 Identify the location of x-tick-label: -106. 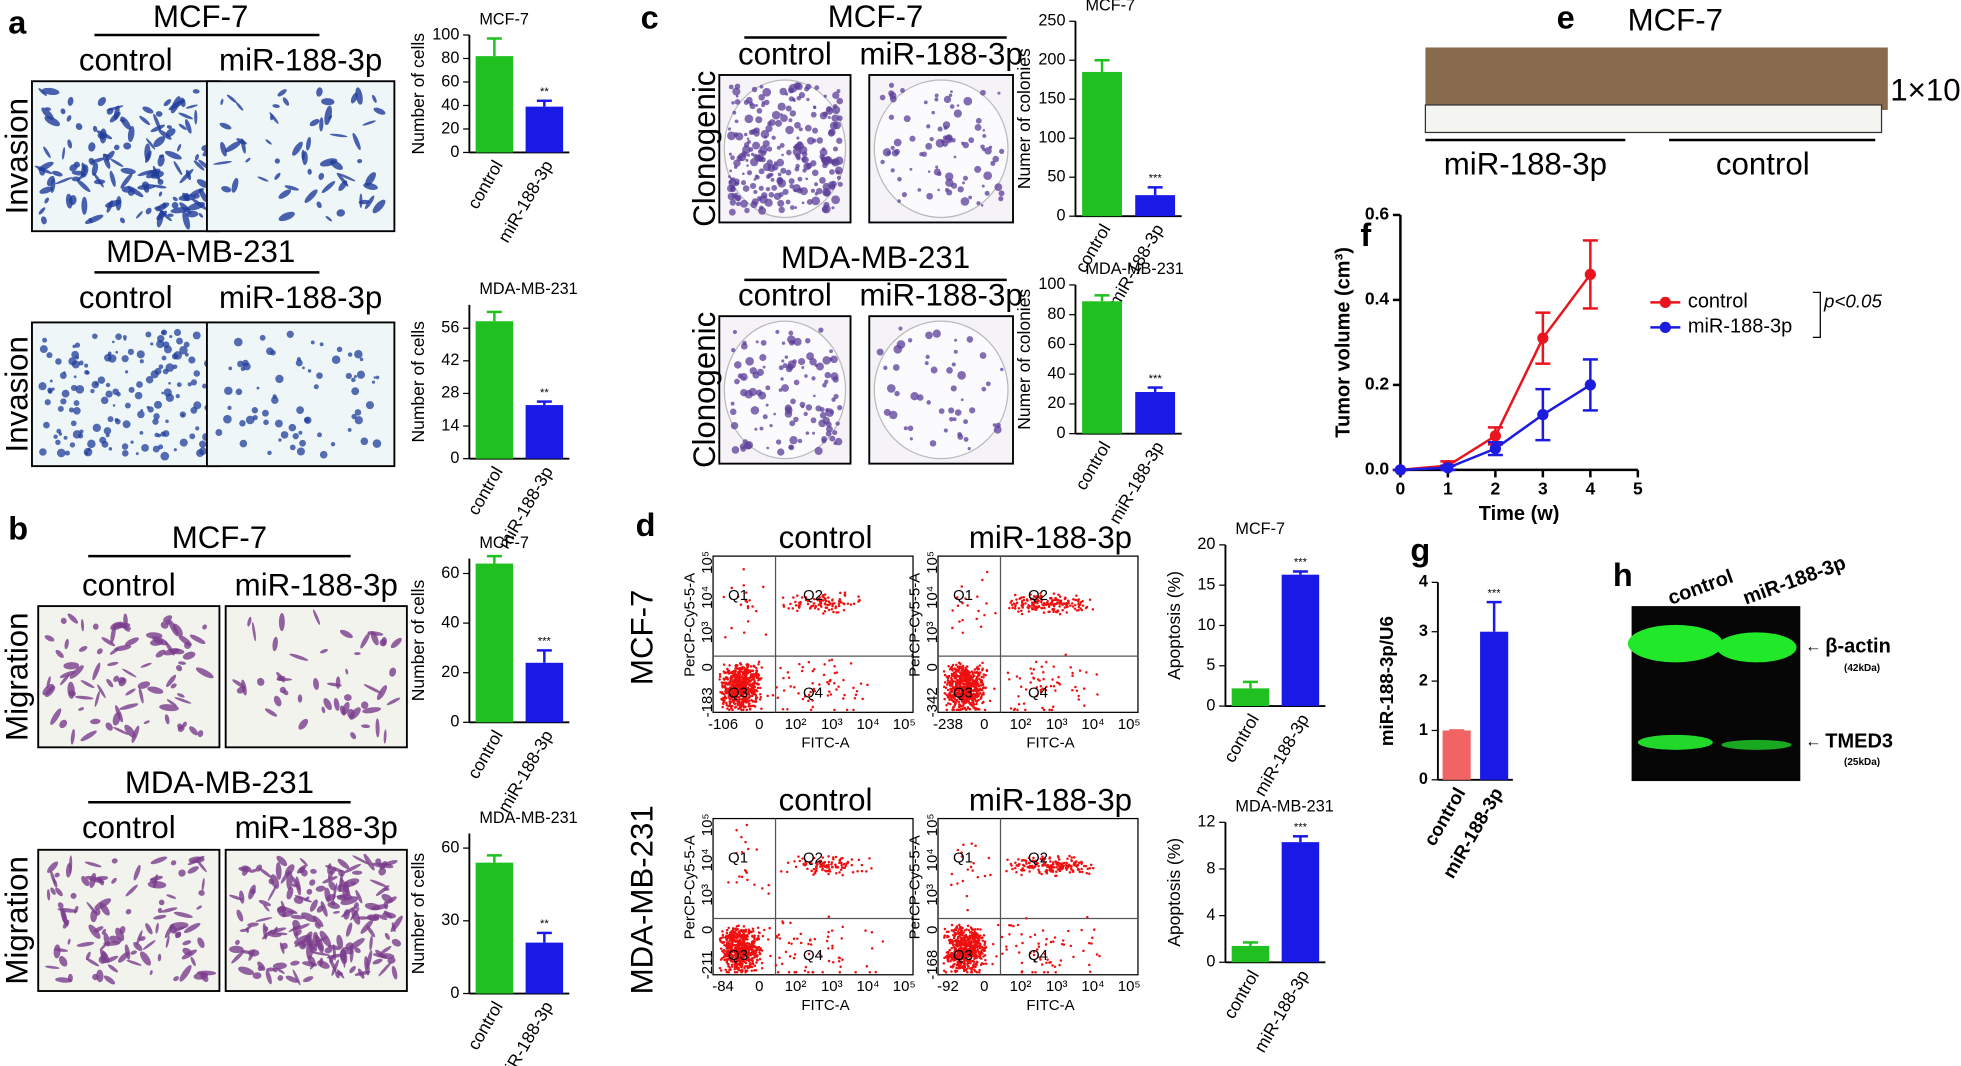
(723, 724).